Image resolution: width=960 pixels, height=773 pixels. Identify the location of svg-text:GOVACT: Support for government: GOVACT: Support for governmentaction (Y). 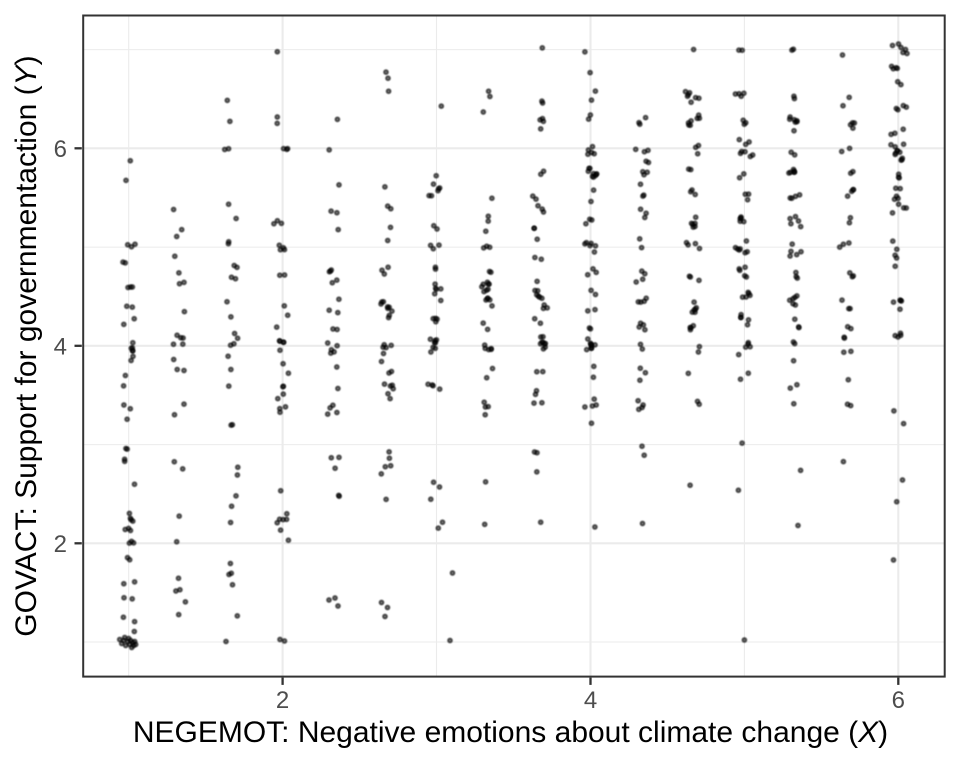
(26, 345).